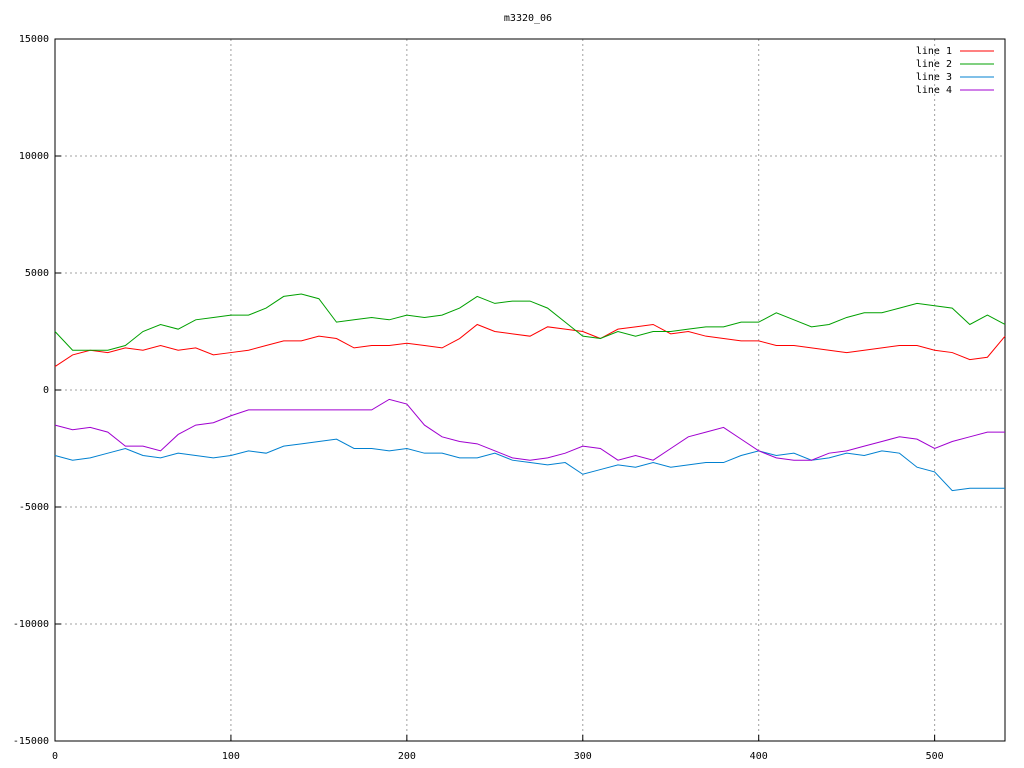 The width and height of the screenshot is (1024, 768). Describe the element at coordinates (934, 90) in the screenshot. I see `legend-label: line 4` at that location.